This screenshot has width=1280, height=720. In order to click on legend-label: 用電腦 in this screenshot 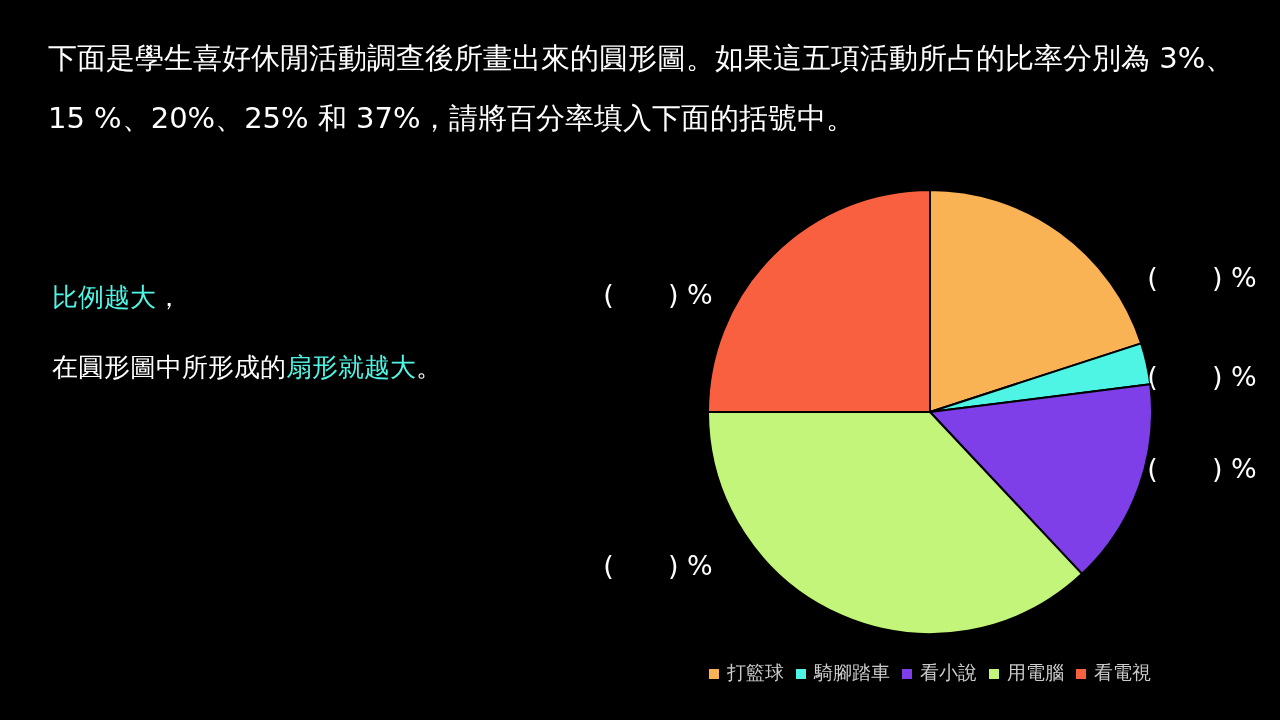, I will do `click(1035, 672)`.